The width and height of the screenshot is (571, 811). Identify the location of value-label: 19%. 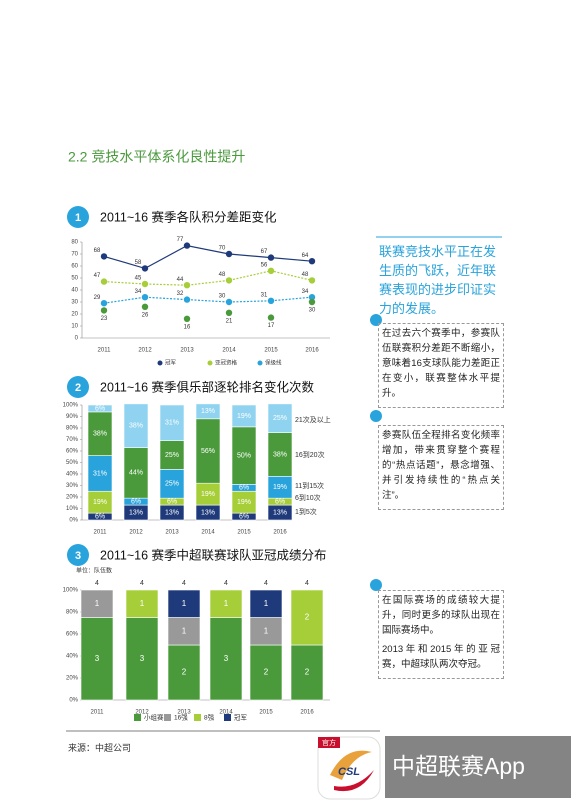
(244, 502).